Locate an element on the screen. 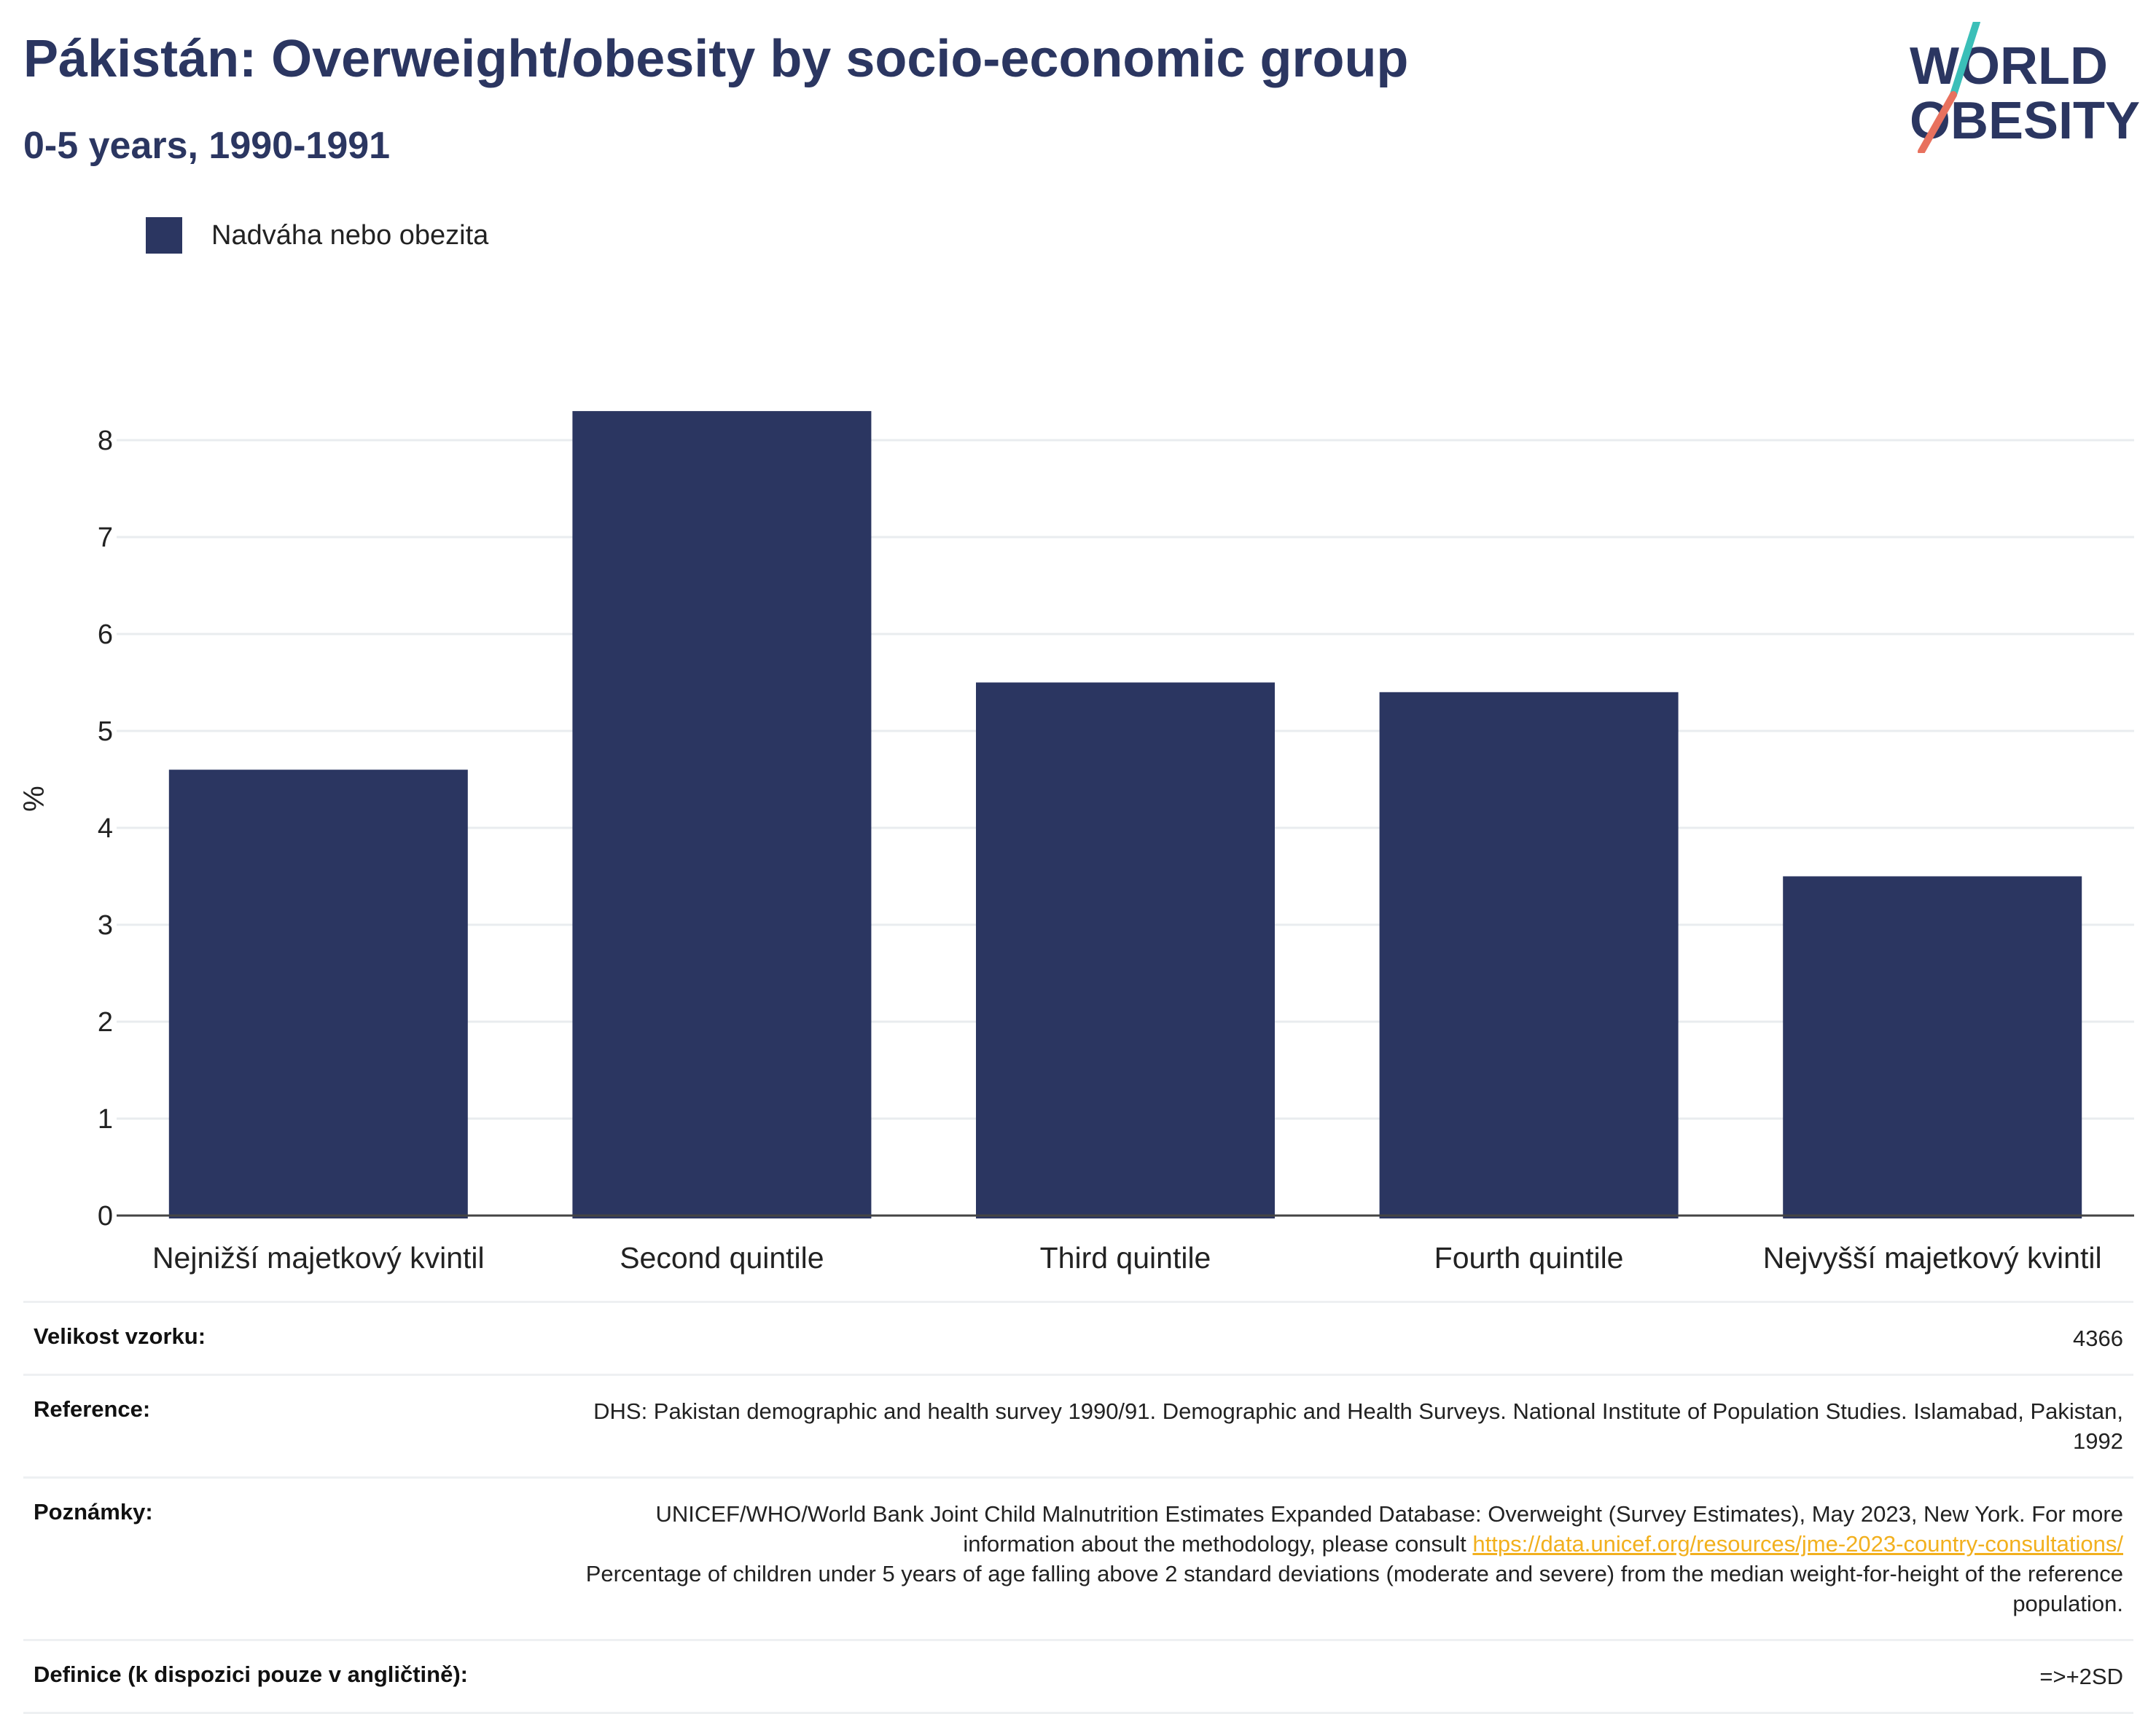 Image resolution: width=2156 pixels, height=1714 pixels. chart-legend: Nadváha nebo obezita is located at coordinates (317, 235).